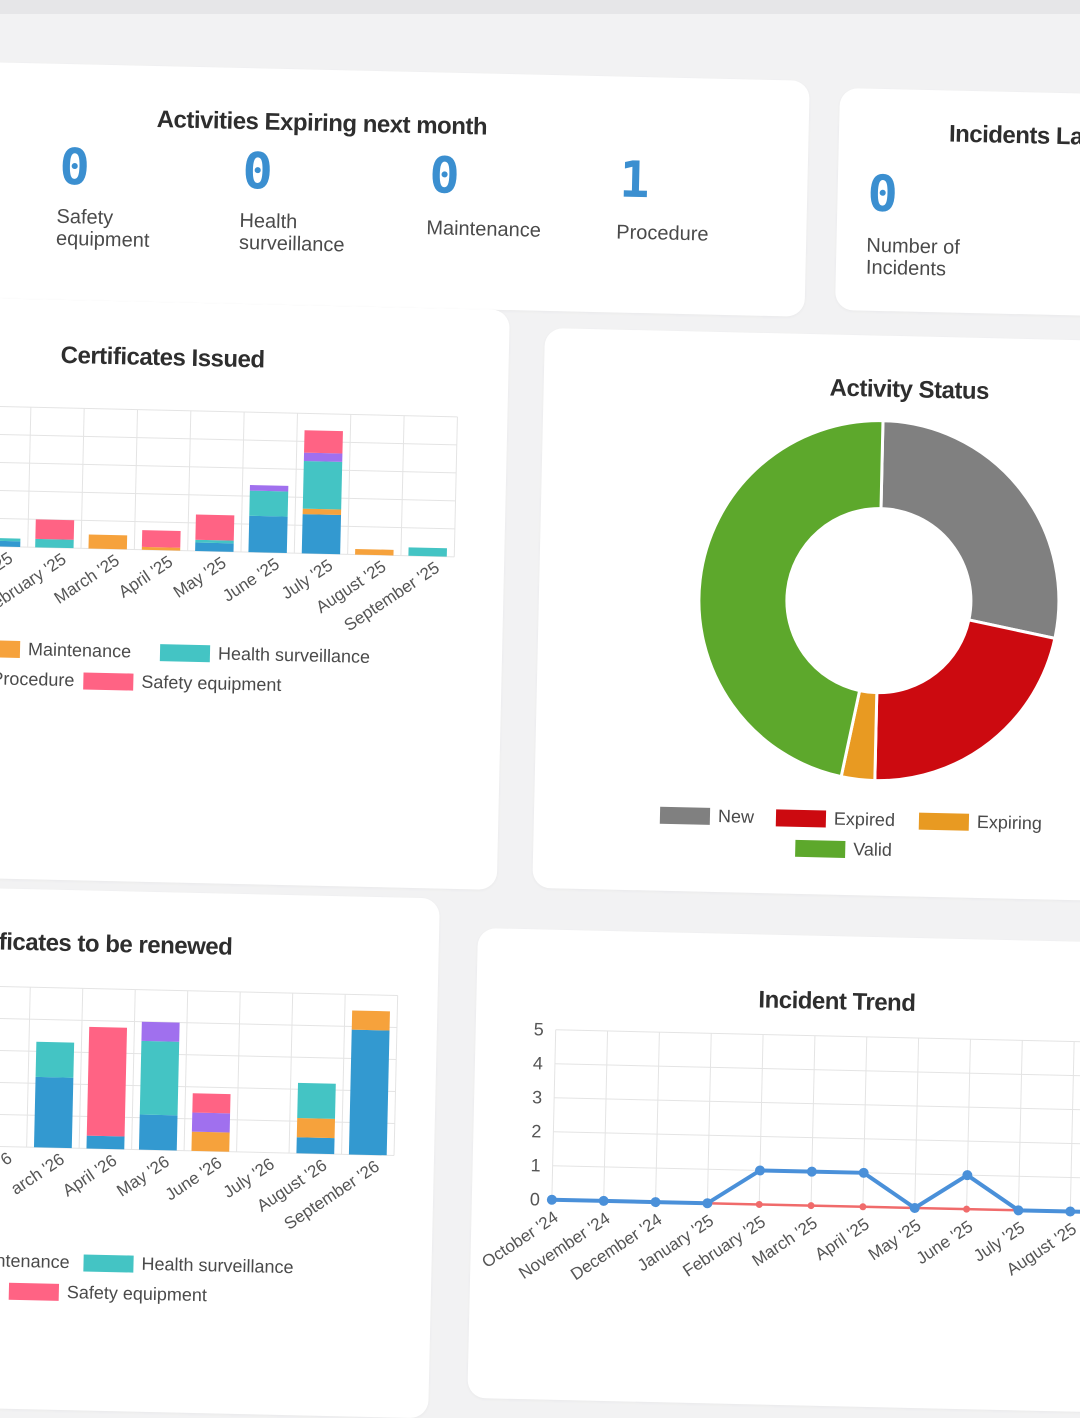 This screenshot has width=1080, height=1418. I want to click on legend-item-new: New, so click(707, 816).